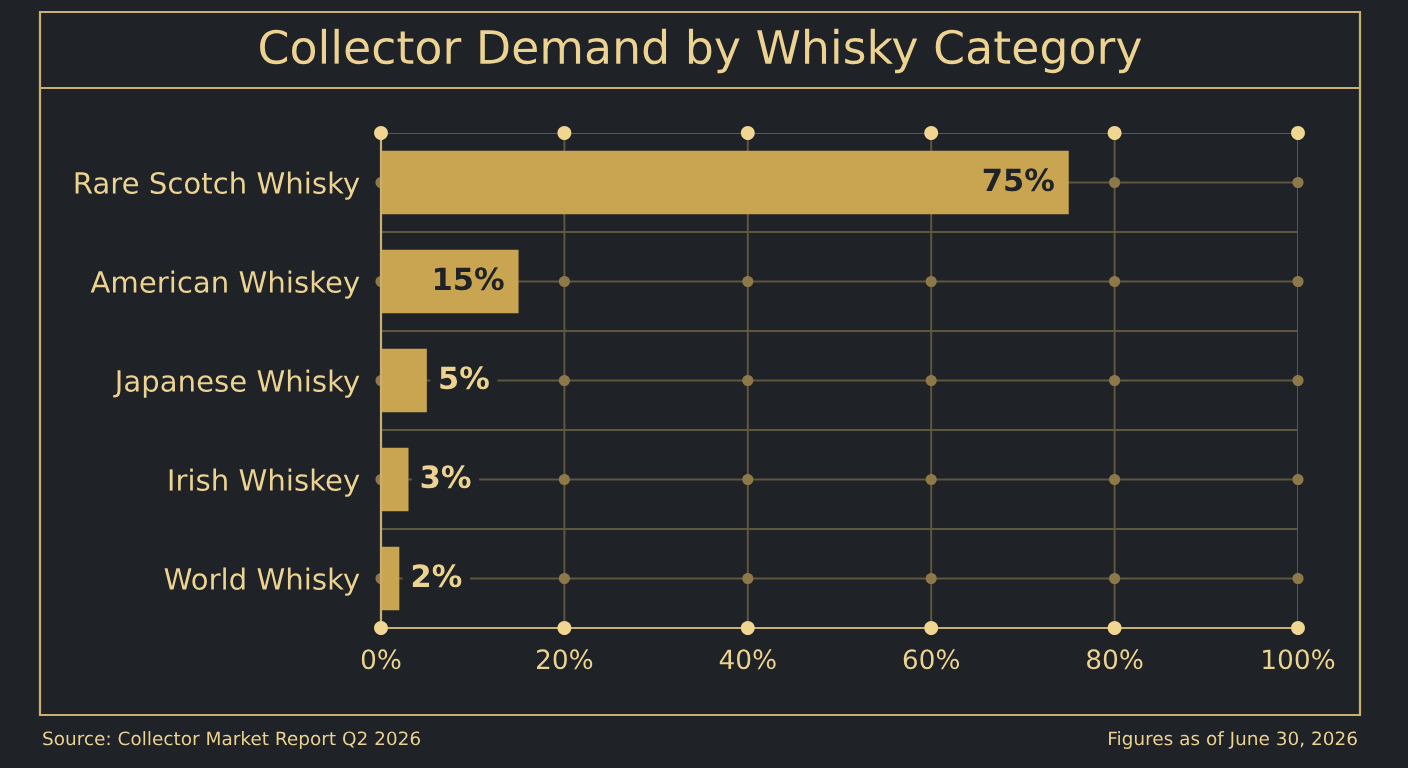  Describe the element at coordinates (381, 659) in the screenshot. I see `x-tick-label: 0%` at that location.